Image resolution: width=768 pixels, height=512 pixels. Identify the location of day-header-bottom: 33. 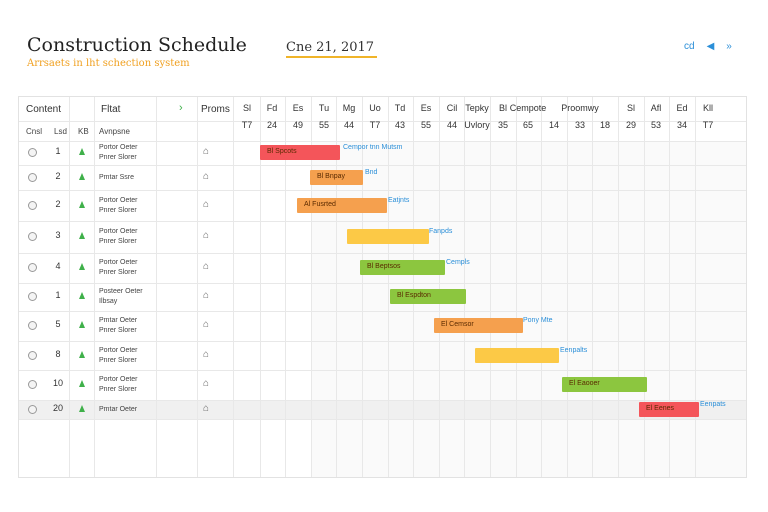
(579, 125).